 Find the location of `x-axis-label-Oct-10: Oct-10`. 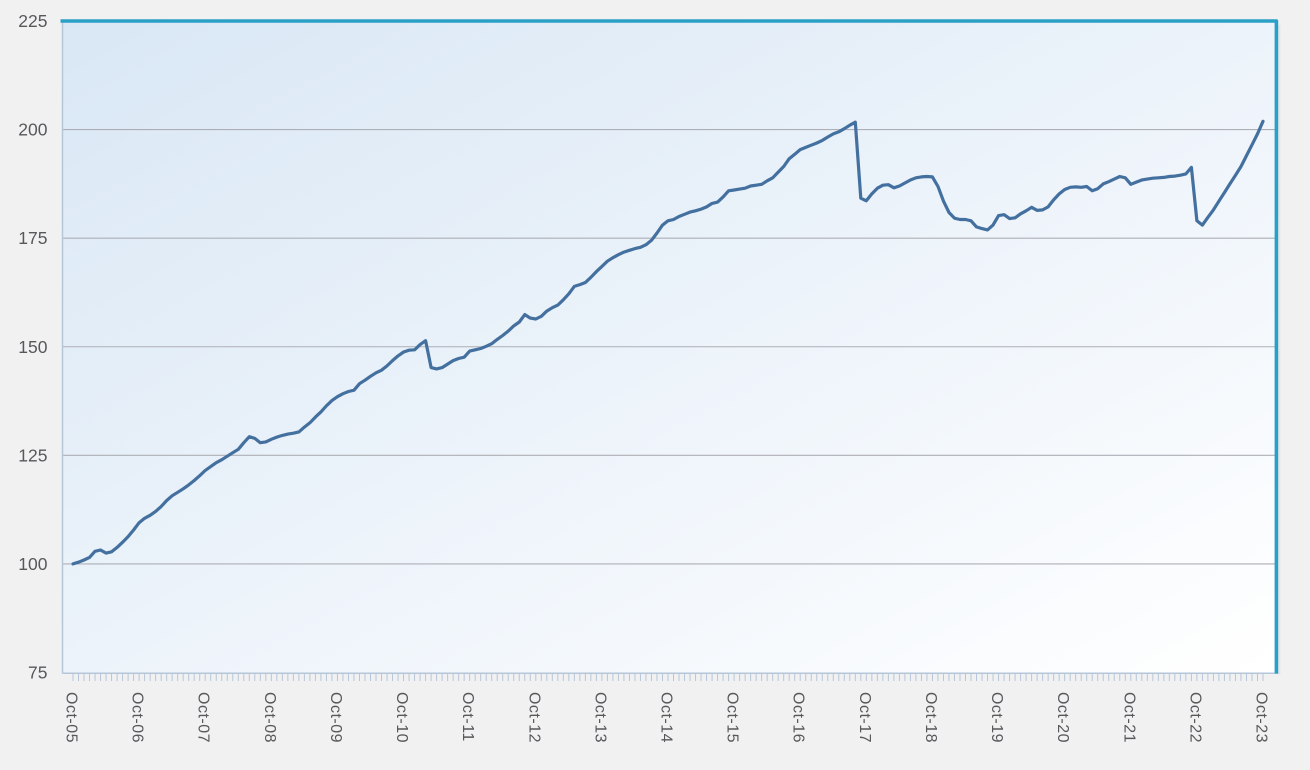

x-axis-label-Oct-10: Oct-10 is located at coordinates (401, 717).